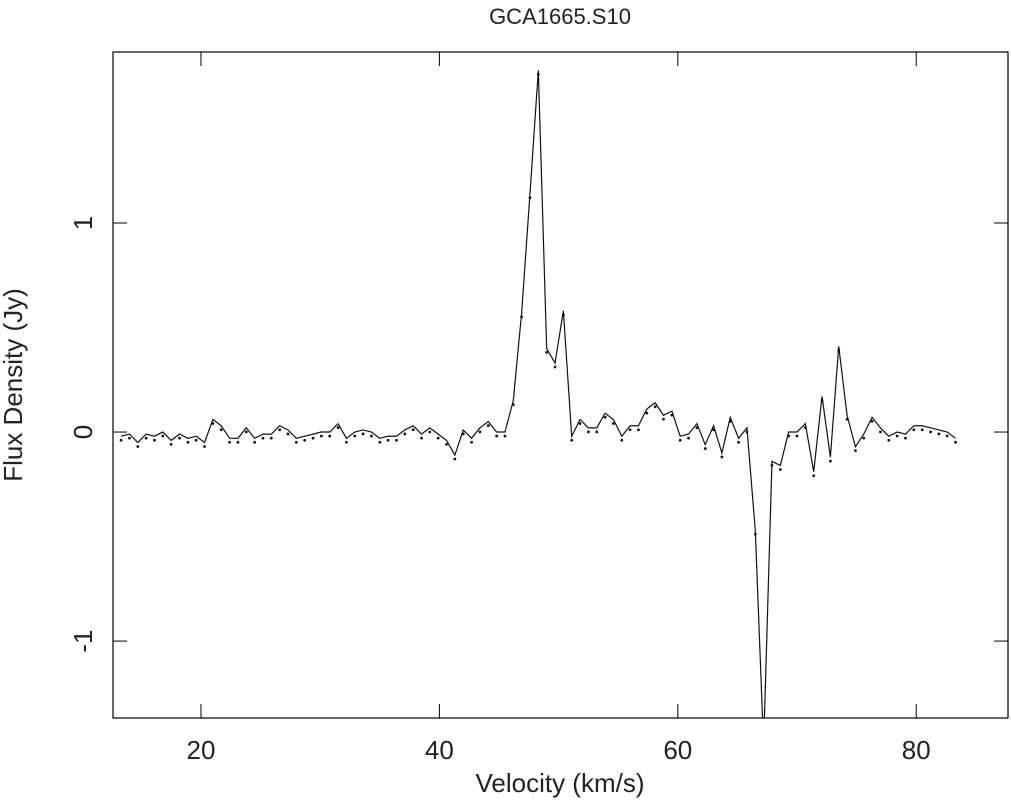 The image size is (1011, 801). I want to click on y-tick-label: 1, so click(83, 223).